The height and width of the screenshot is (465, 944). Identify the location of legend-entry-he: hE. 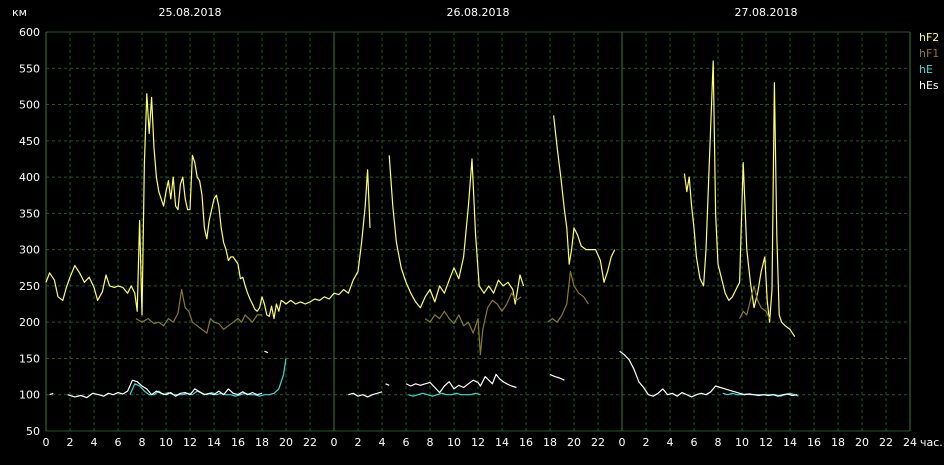
(926, 69).